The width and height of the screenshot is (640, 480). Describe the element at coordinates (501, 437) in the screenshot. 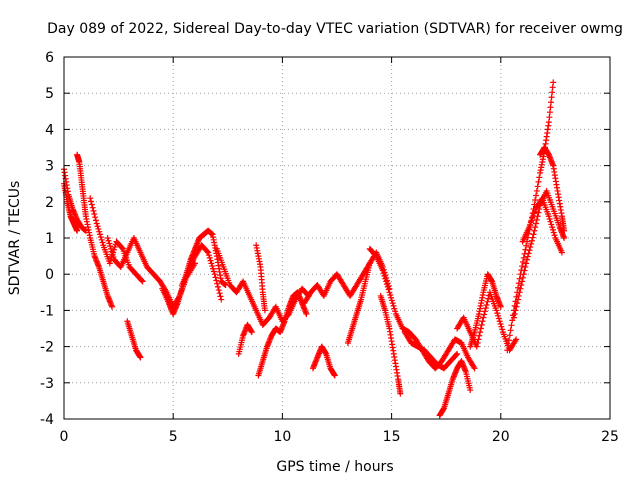

I see `x-tick-label: 20` at that location.